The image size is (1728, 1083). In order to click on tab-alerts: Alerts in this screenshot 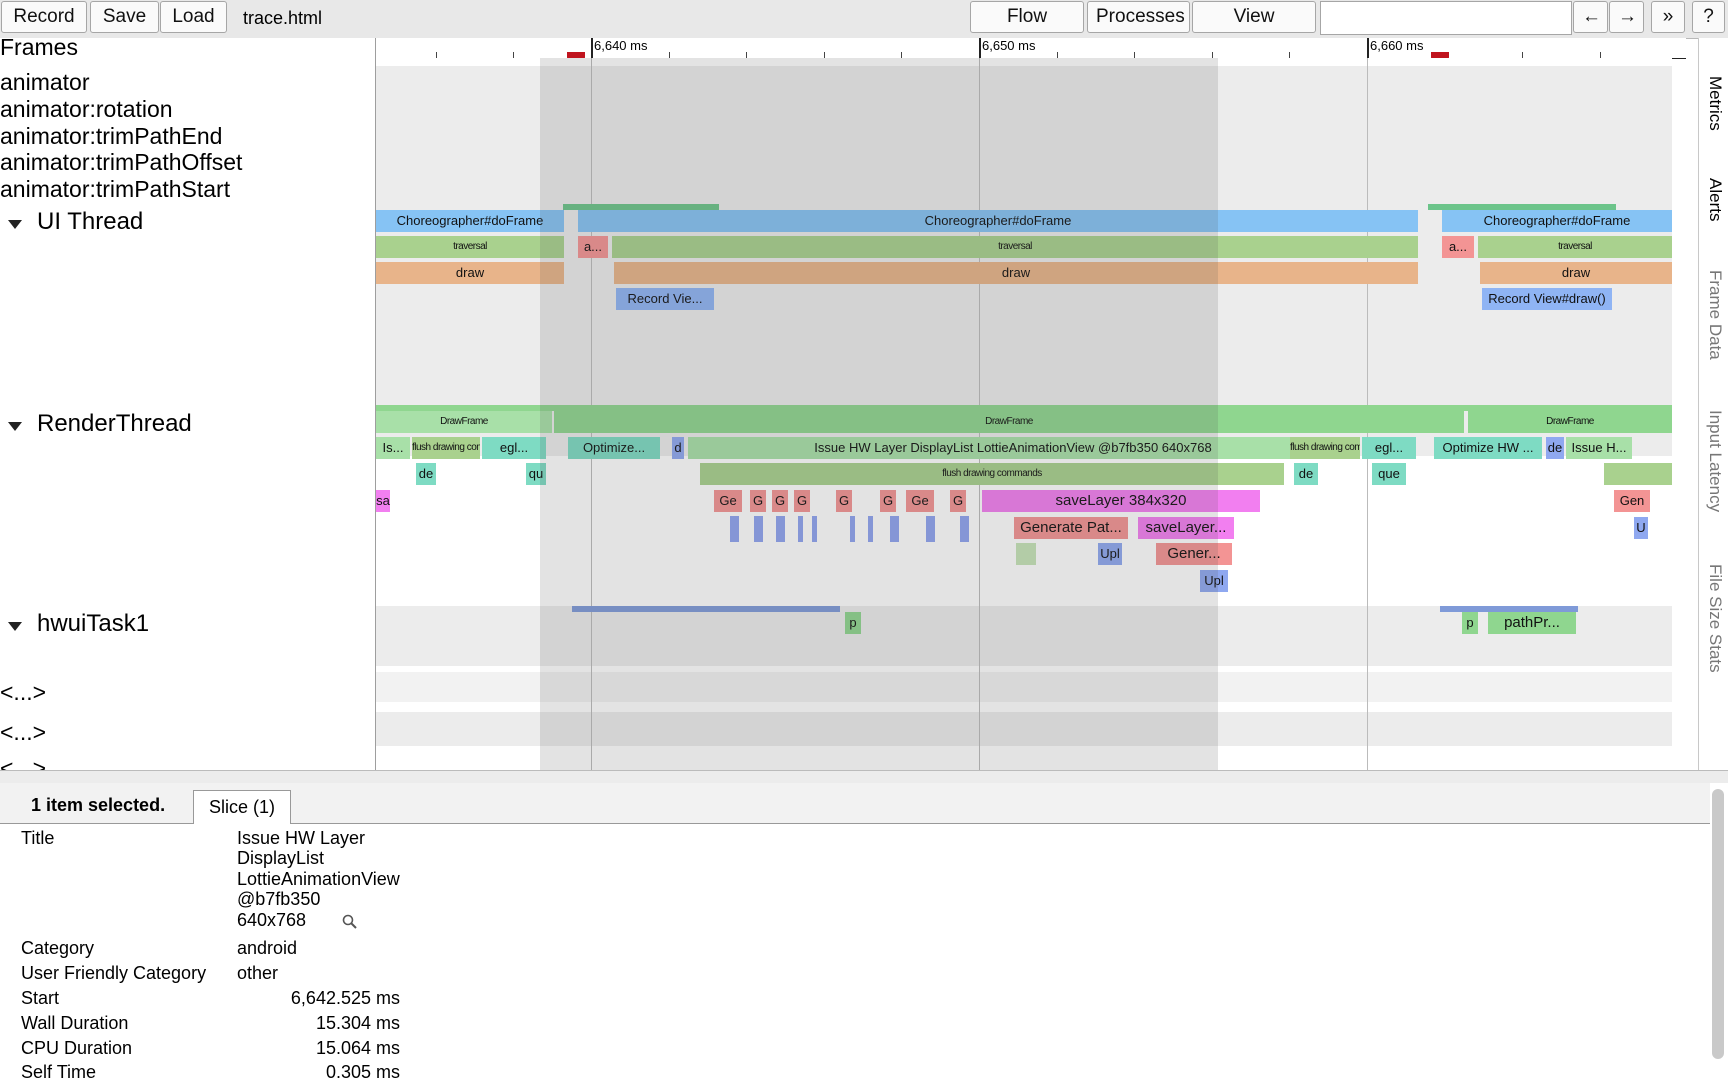, I will do `click(1715, 200)`.